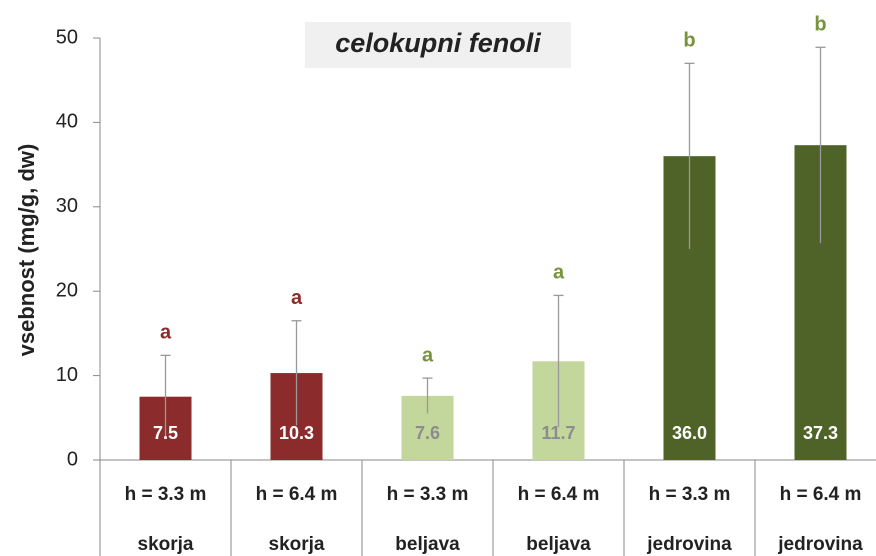 The width and height of the screenshot is (876, 556). Describe the element at coordinates (72, 459) in the screenshot. I see `y-tick-label: 0` at that location.